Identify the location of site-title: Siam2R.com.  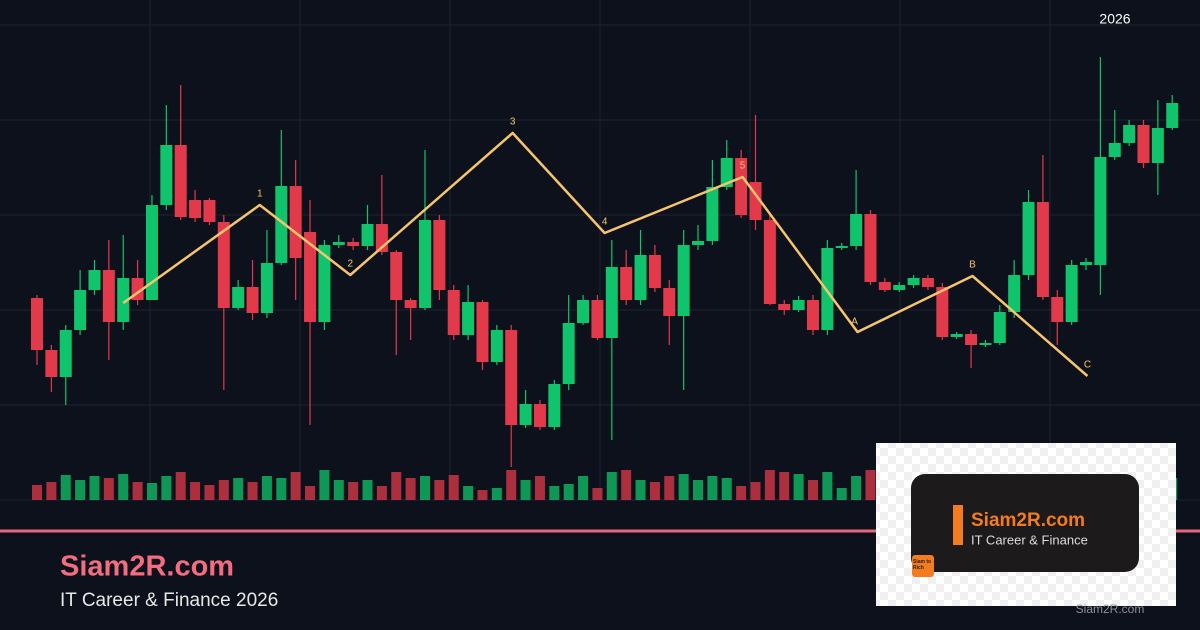
(147, 567).